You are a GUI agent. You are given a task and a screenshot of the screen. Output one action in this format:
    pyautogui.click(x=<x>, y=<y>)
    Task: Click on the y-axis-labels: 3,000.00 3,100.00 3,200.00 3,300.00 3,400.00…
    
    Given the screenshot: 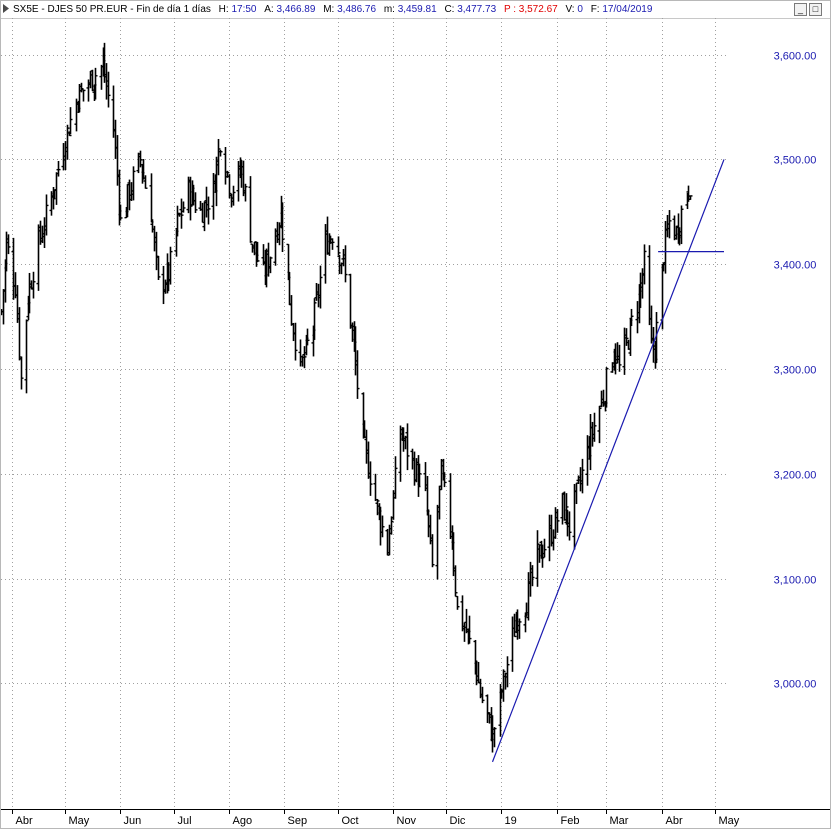 What is the action you would take?
    pyautogui.click(x=795, y=371)
    